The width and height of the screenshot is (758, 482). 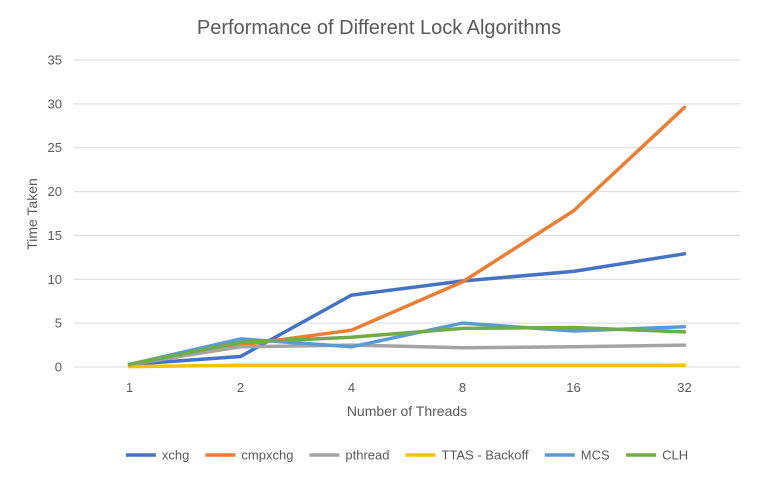 I want to click on y-tick-label: 35, so click(x=55, y=60).